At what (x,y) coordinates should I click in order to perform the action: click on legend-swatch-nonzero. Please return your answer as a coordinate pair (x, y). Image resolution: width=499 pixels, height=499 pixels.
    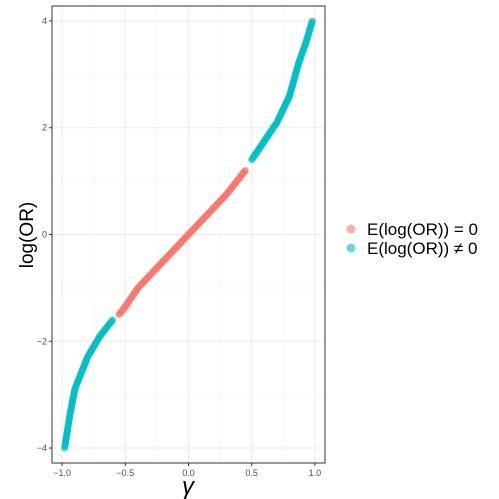
    Looking at the image, I should click on (351, 248).